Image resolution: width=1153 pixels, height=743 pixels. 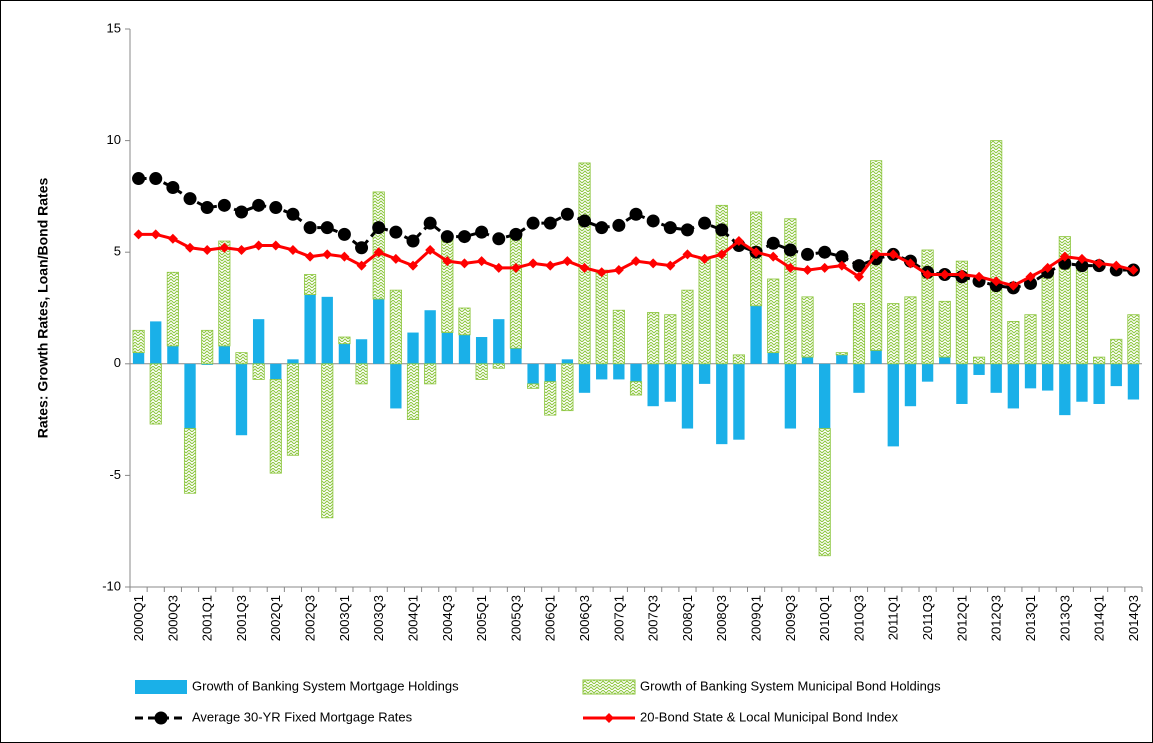 What do you see at coordinates (302, 716) in the screenshot?
I see `legend-label: Average 30-YR Fixed Mortgage Rates` at bounding box center [302, 716].